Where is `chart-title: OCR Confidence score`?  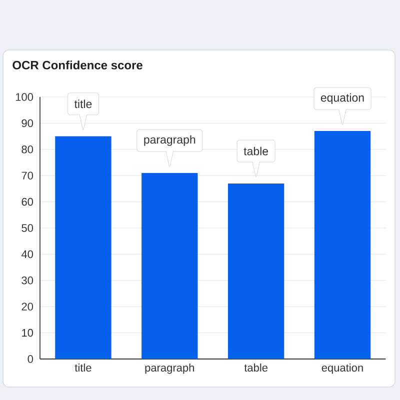
chart-title: OCR Confidence score is located at coordinates (77, 65).